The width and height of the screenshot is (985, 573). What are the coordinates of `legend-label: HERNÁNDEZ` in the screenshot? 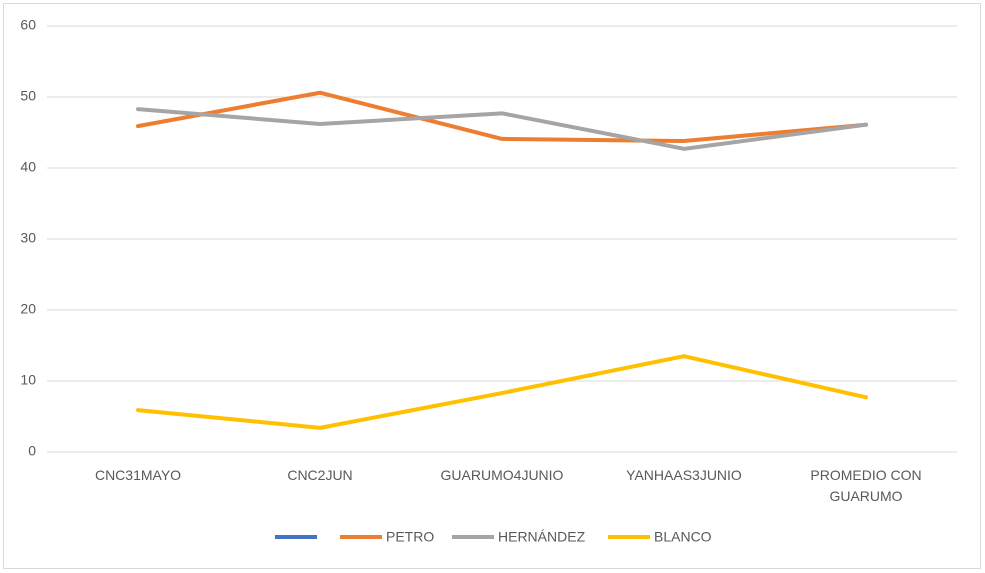 It's located at (542, 537).